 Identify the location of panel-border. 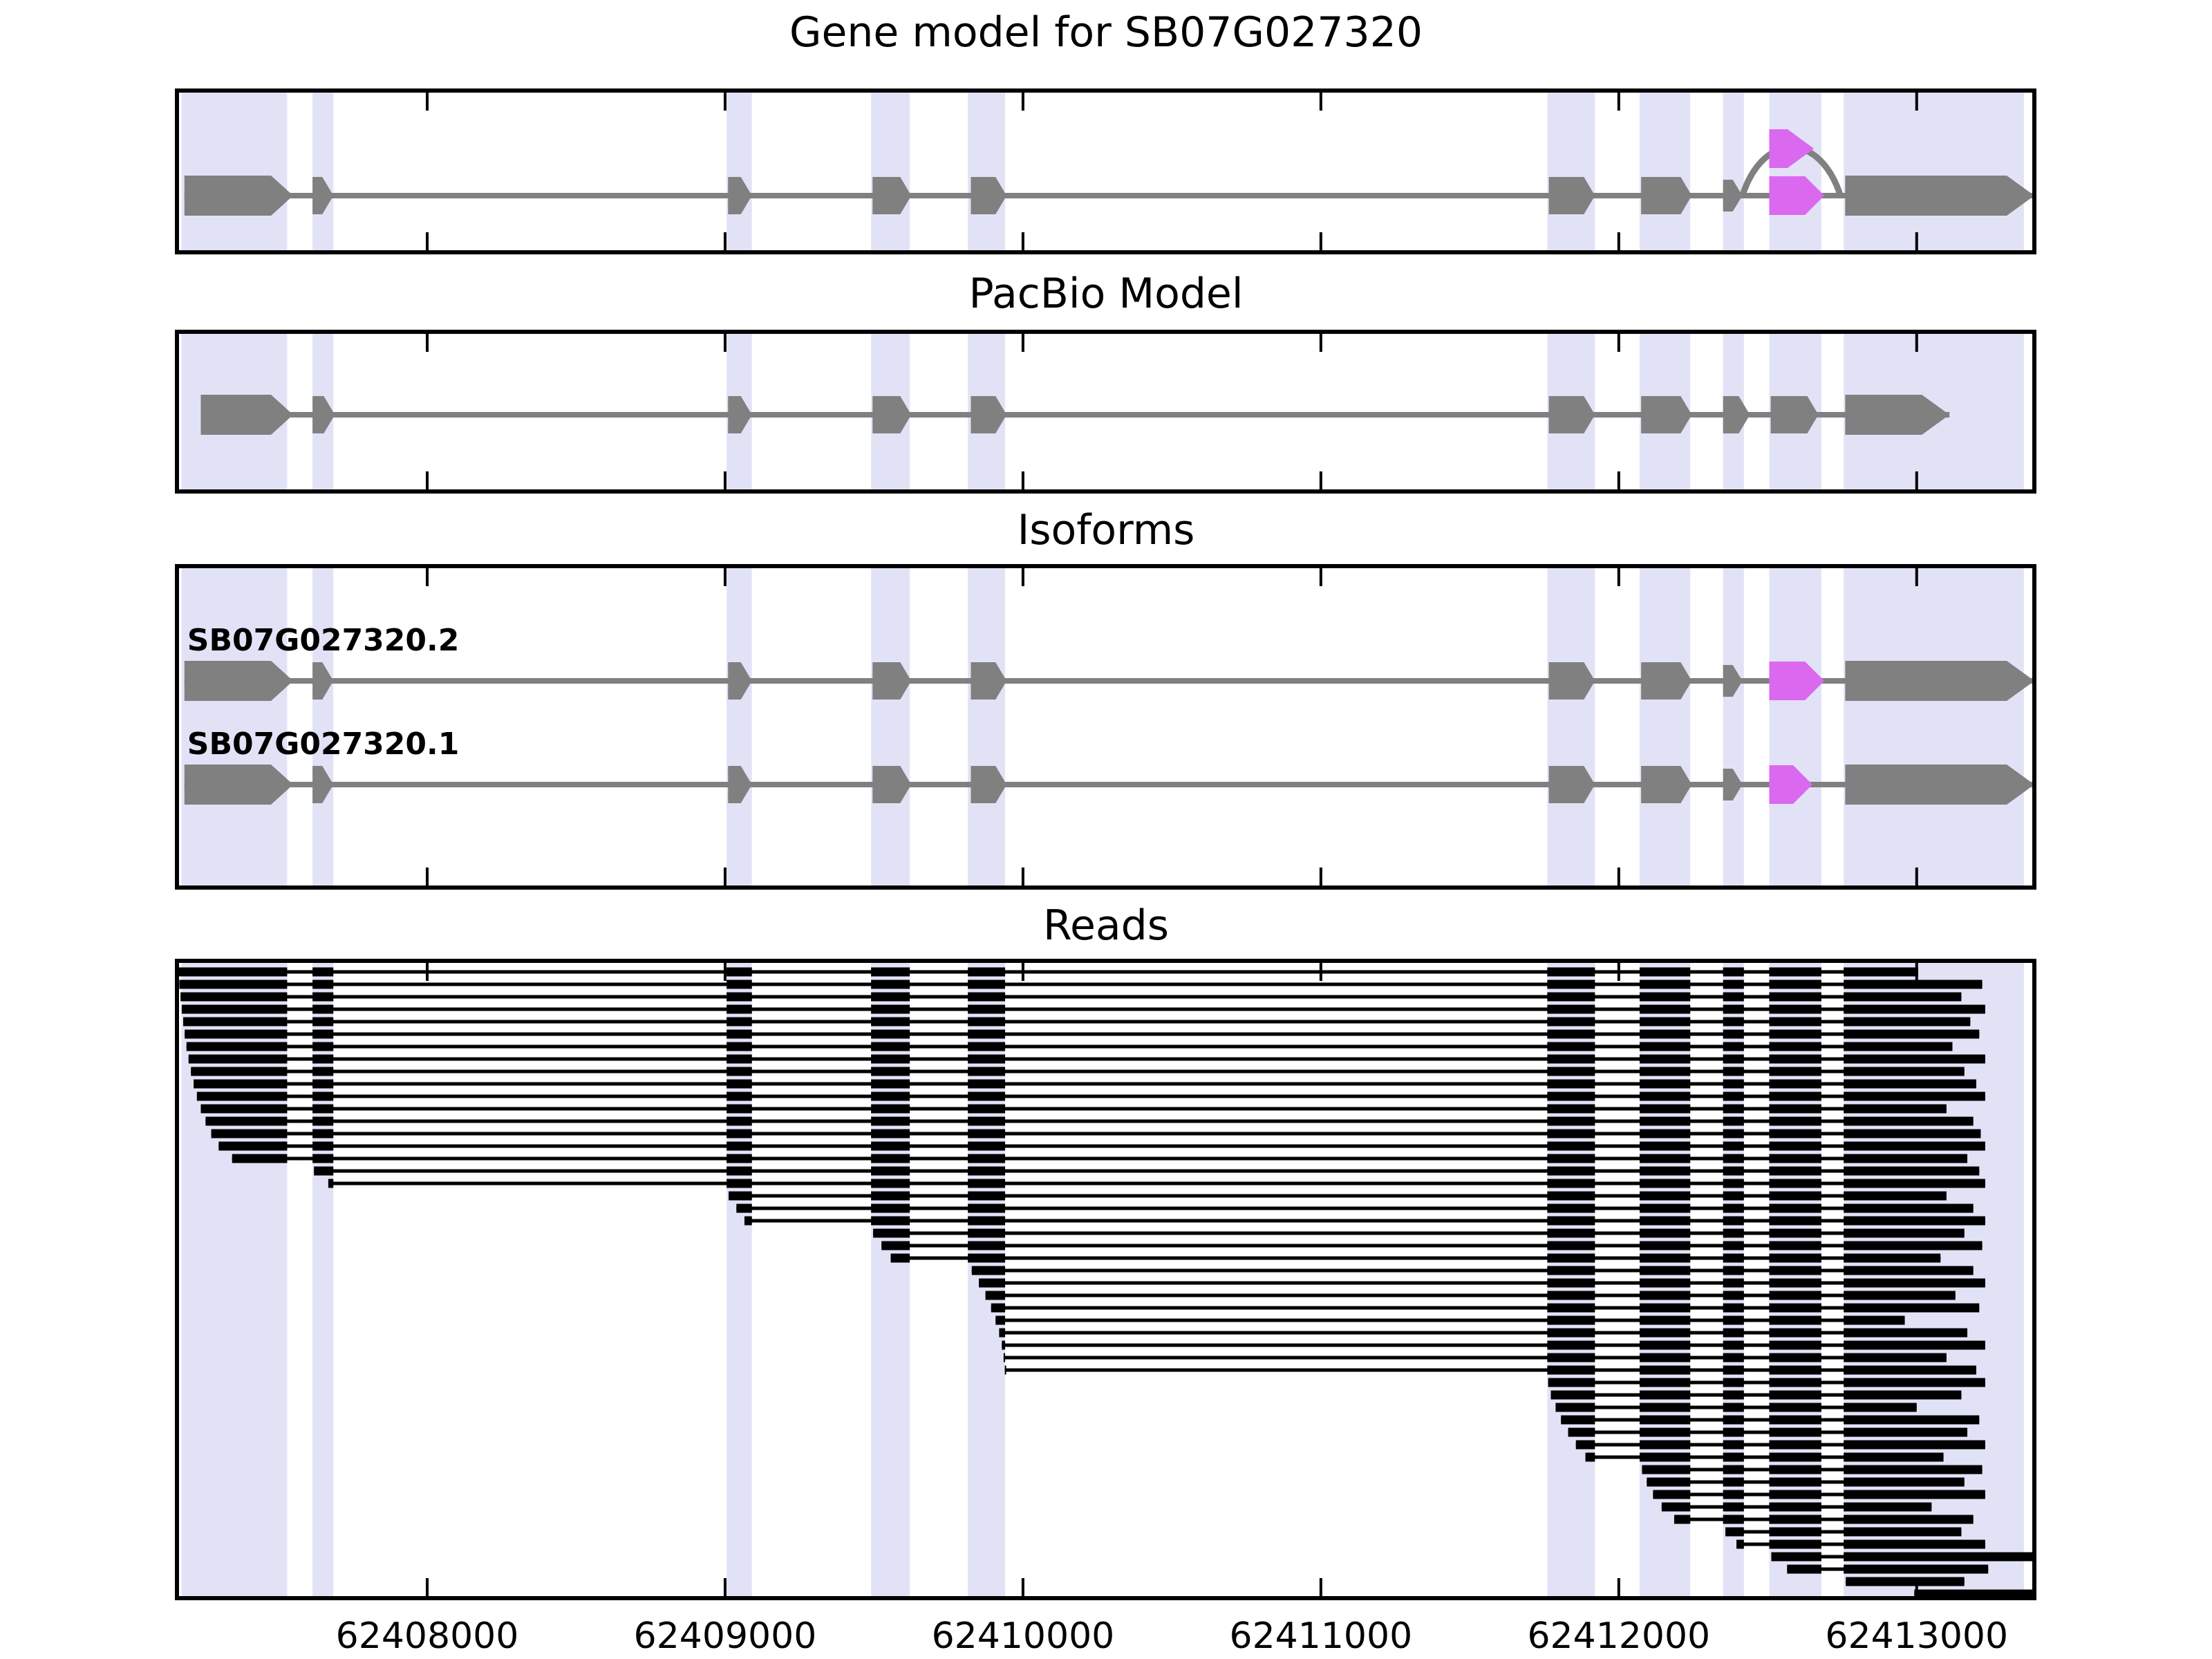
(1105, 171).